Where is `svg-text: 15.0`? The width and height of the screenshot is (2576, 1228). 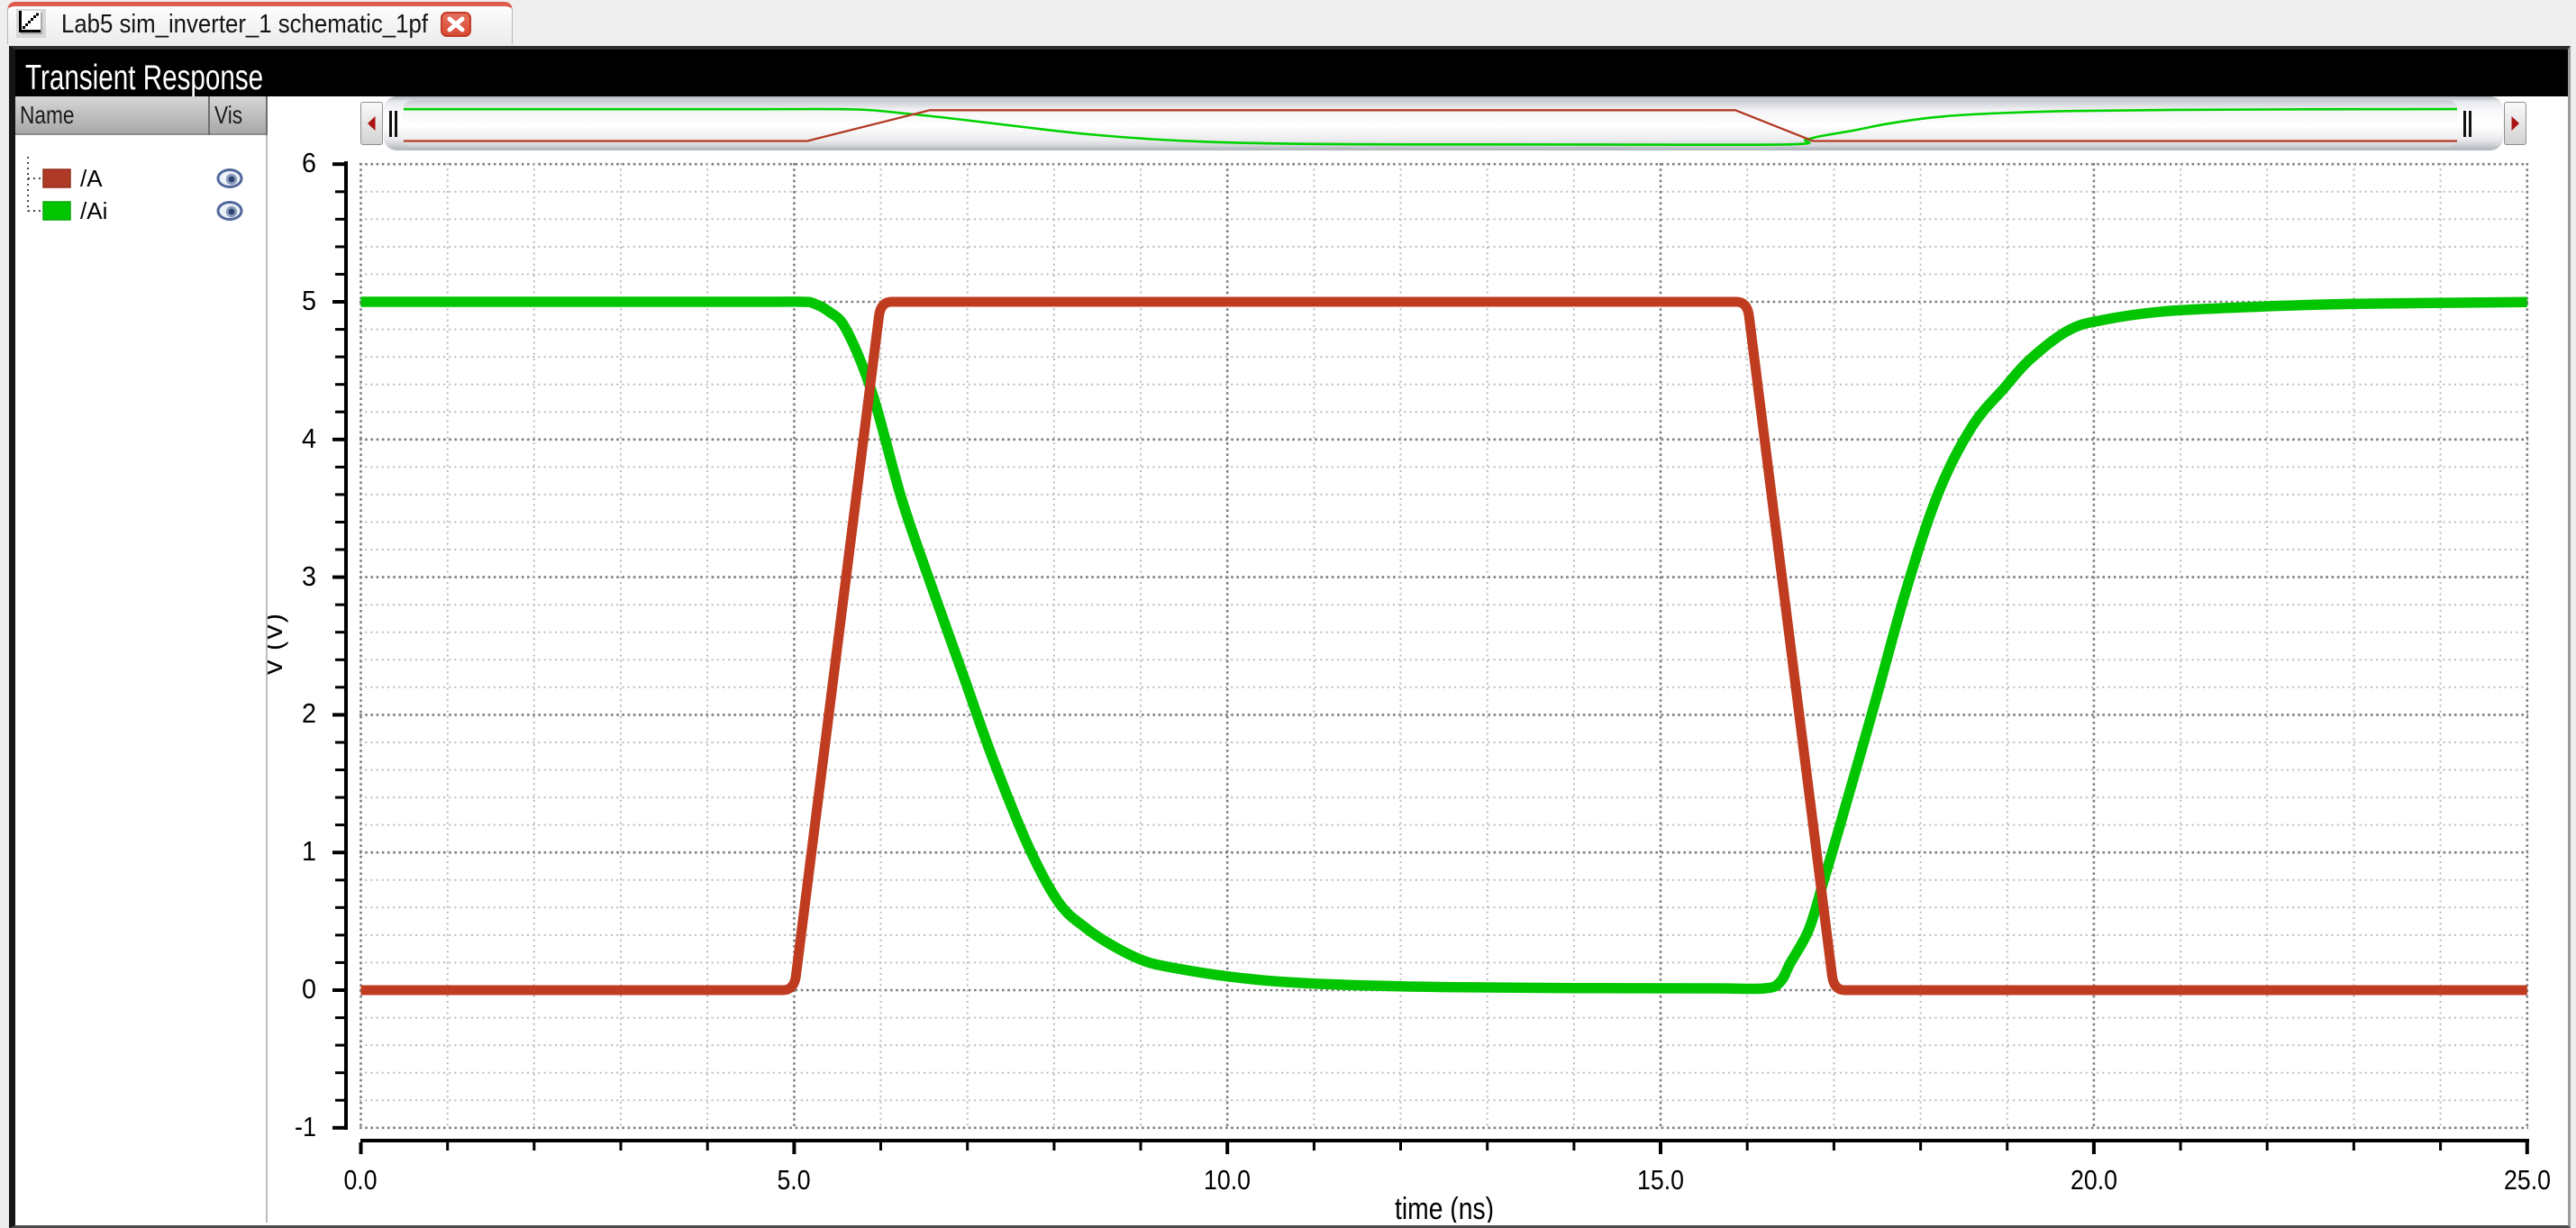
svg-text: 15.0 is located at coordinates (1660, 1180).